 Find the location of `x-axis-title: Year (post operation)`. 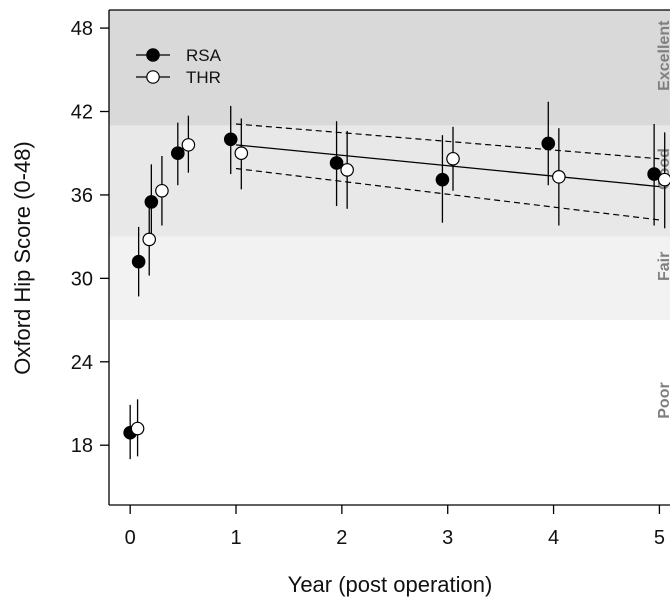

x-axis-title: Year (post operation) is located at coordinates (390, 584).